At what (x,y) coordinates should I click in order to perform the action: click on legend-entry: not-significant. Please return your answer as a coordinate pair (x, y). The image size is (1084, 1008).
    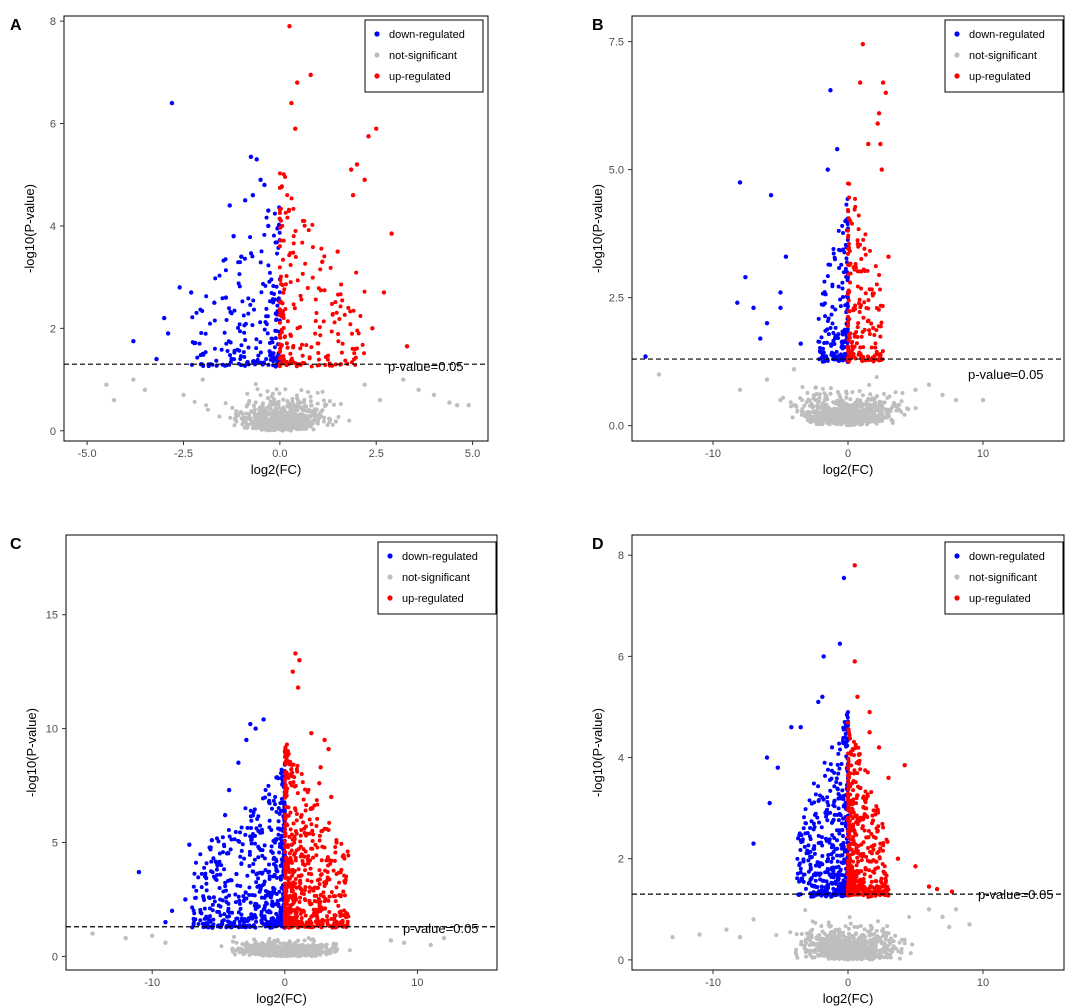
    Looking at the image, I should click on (423, 56).